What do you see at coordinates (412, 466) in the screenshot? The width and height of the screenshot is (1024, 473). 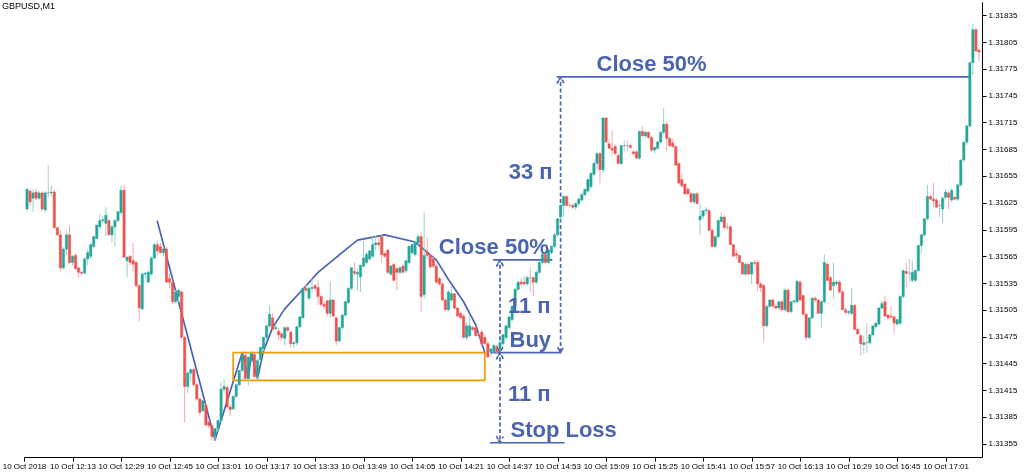 I see `x-tick-label: 10 Oct 14:05` at bounding box center [412, 466].